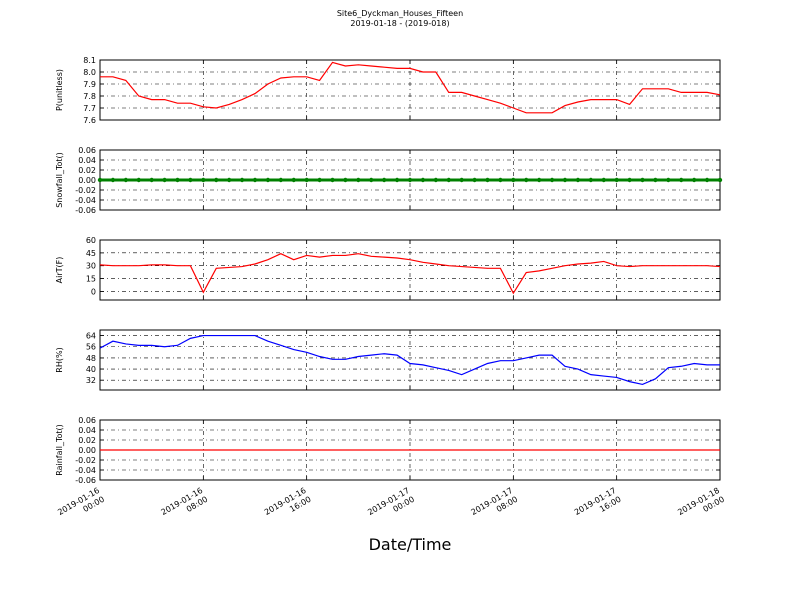  I want to click on subplot: 32 40 48 56 64 RH(%), so click(388, 360).